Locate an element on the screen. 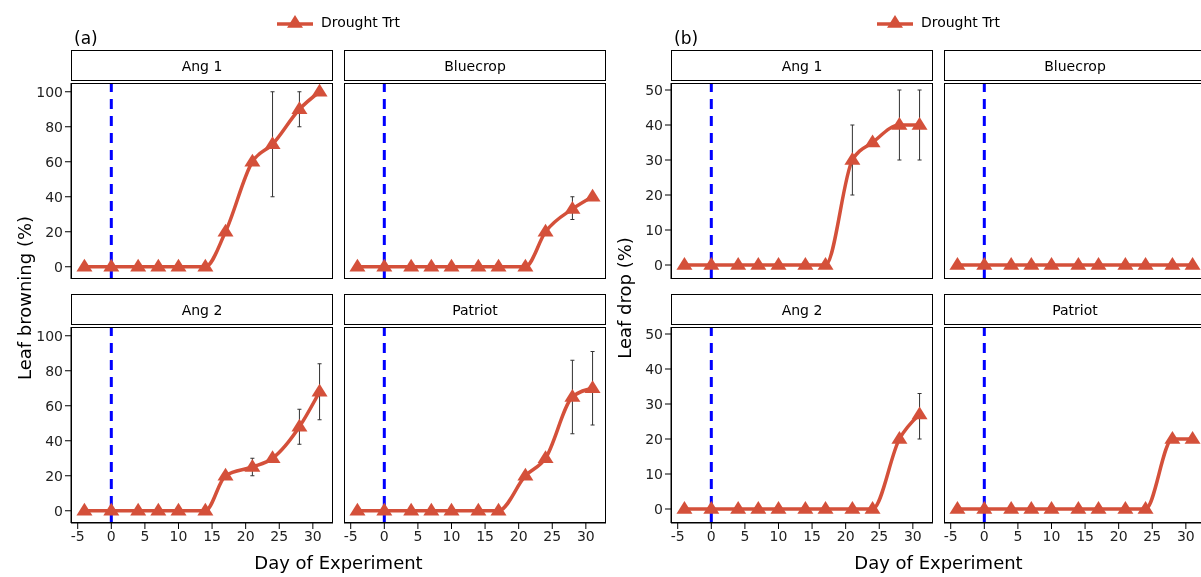 This screenshot has width=1201, height=577. y-tick-label: 60 is located at coordinates (54, 161).